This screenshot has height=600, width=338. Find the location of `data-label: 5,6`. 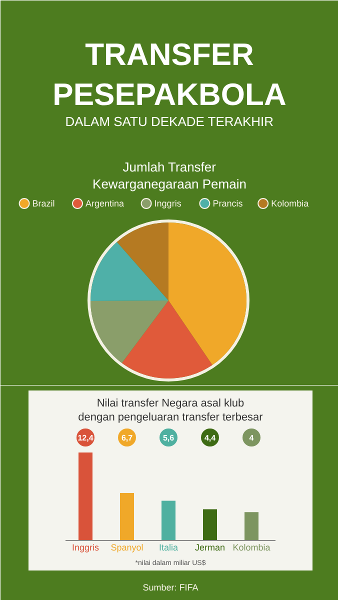

data-label: 5,6 is located at coordinates (168, 438).